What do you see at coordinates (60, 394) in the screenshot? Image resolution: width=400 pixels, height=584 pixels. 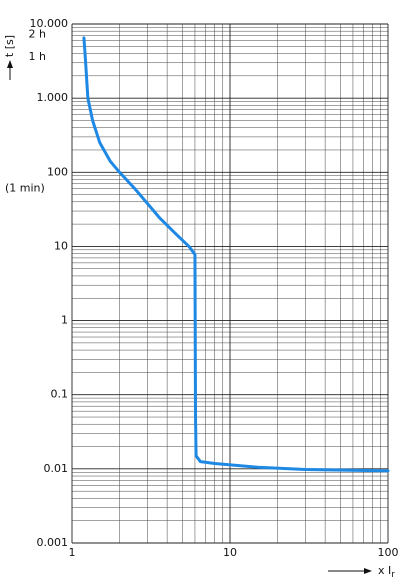 I see `y-tick-label: 0.1` at bounding box center [60, 394].